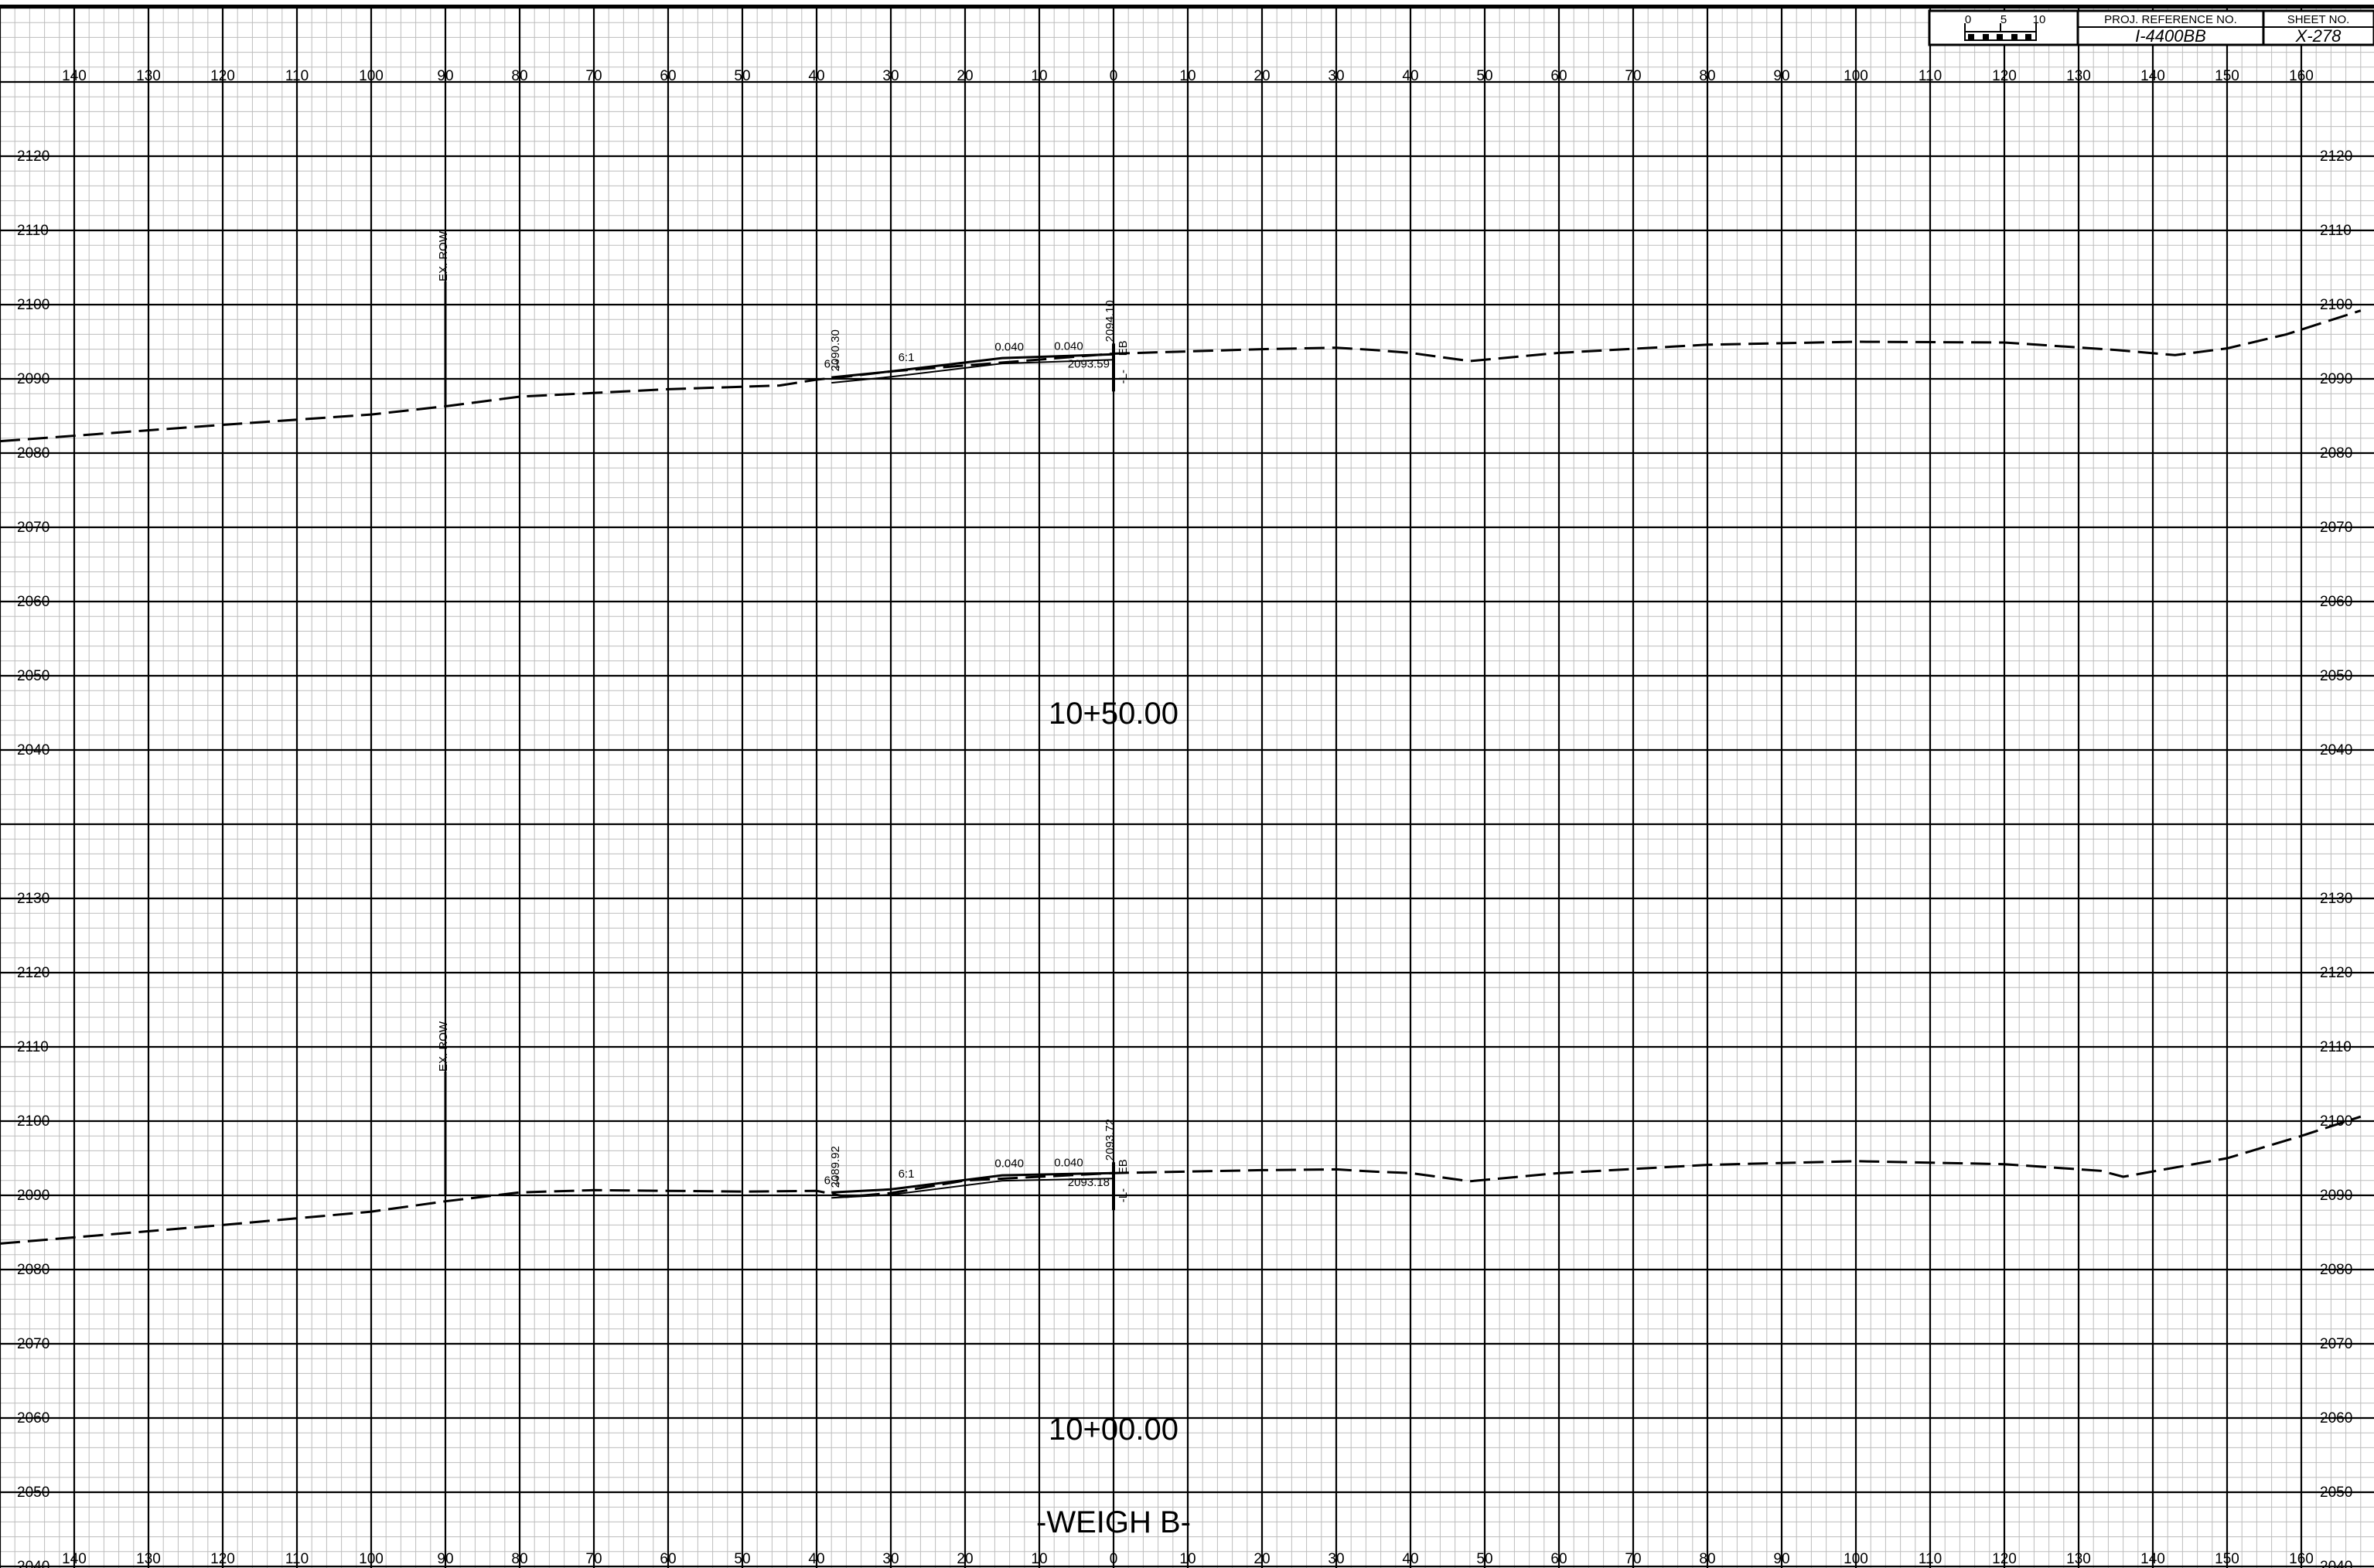  I want to click on scale-label-5: 5, so click(2004, 19).